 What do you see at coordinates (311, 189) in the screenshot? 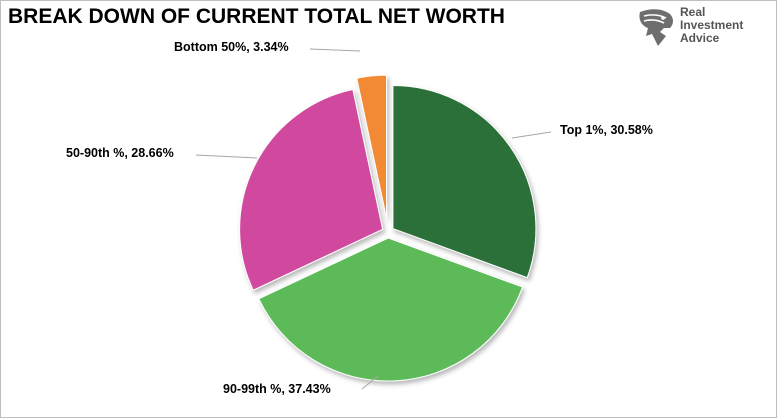
I see `pie-slice-50-90th` at bounding box center [311, 189].